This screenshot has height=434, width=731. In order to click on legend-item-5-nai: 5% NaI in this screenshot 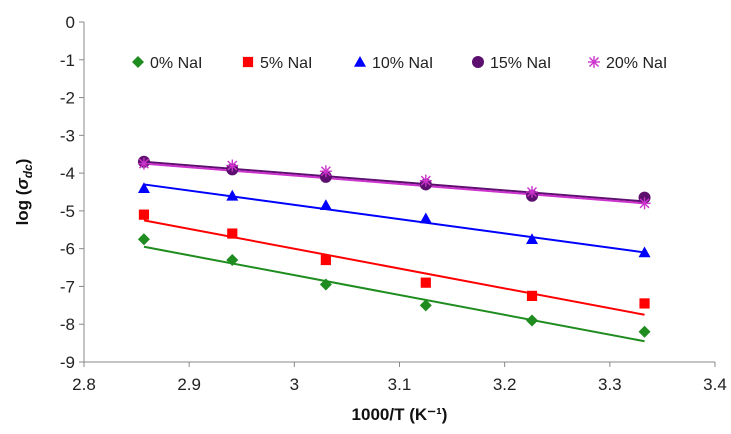, I will do `click(277, 63)`.